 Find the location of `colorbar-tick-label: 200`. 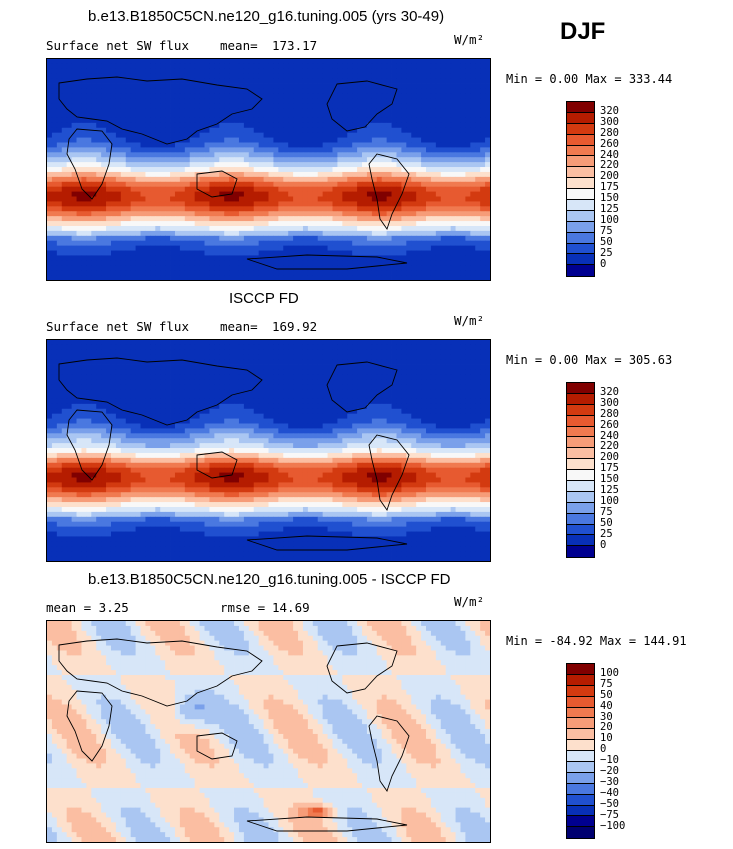

colorbar-tick-label: 200 is located at coordinates (609, 176).